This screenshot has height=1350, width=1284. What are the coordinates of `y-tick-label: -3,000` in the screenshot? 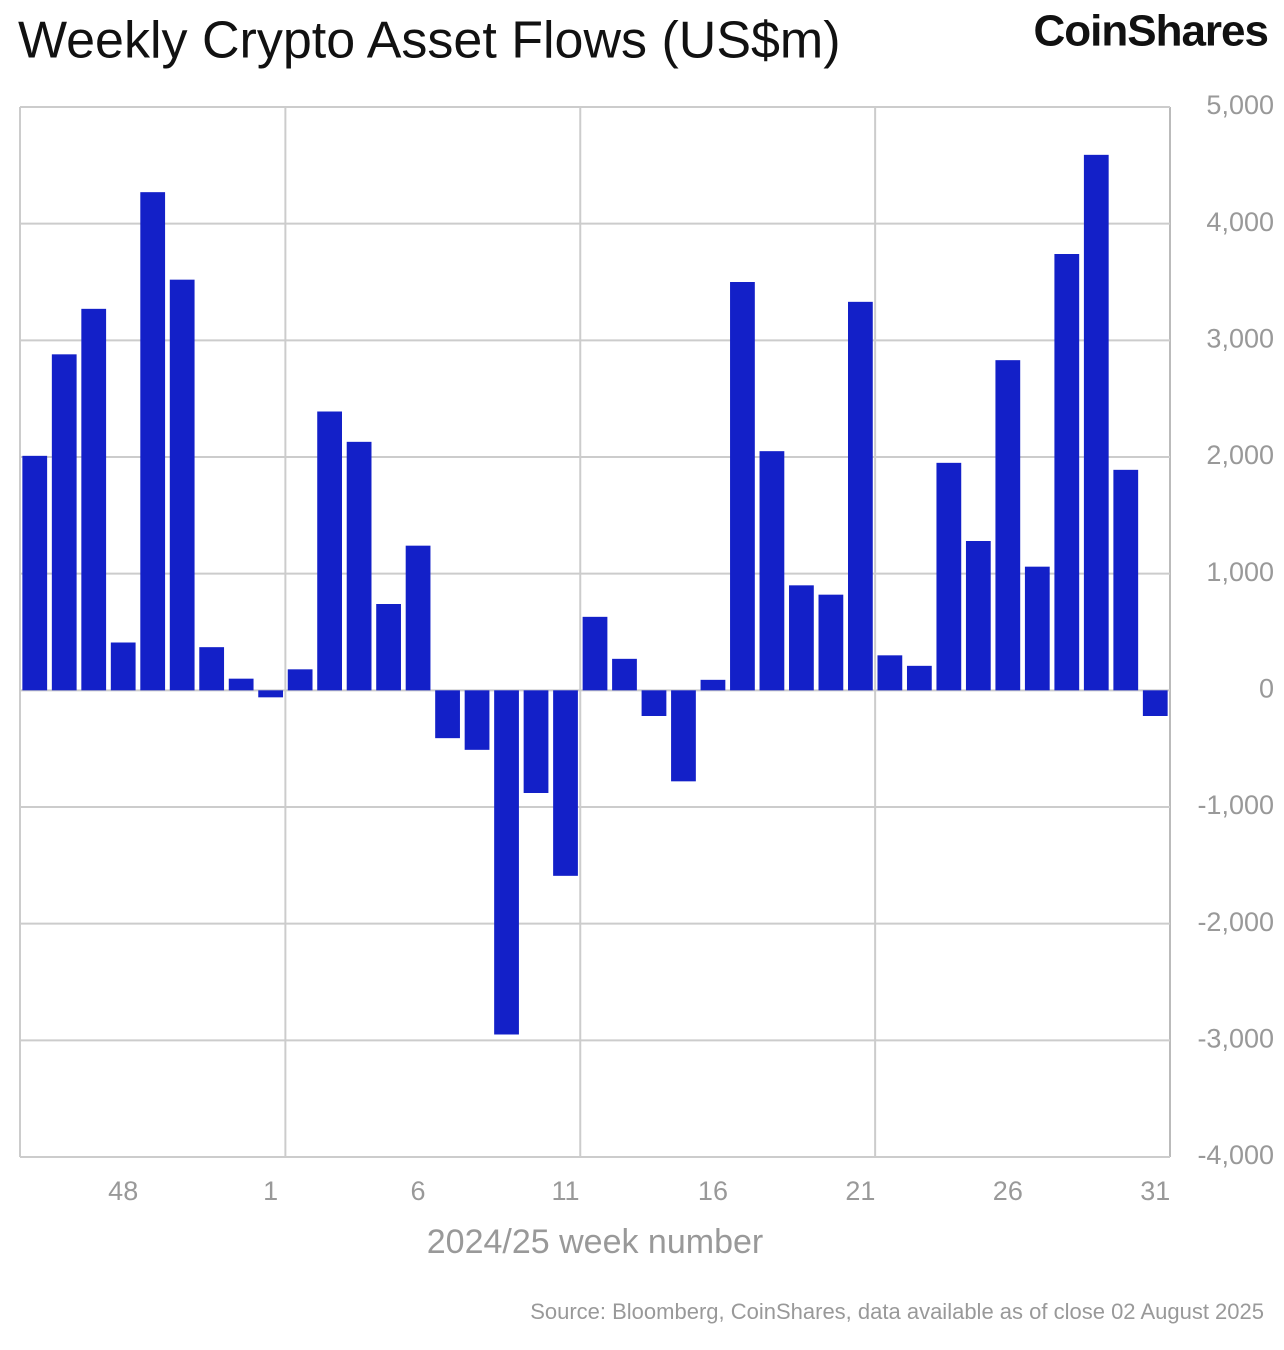 It's located at (1235, 1038).